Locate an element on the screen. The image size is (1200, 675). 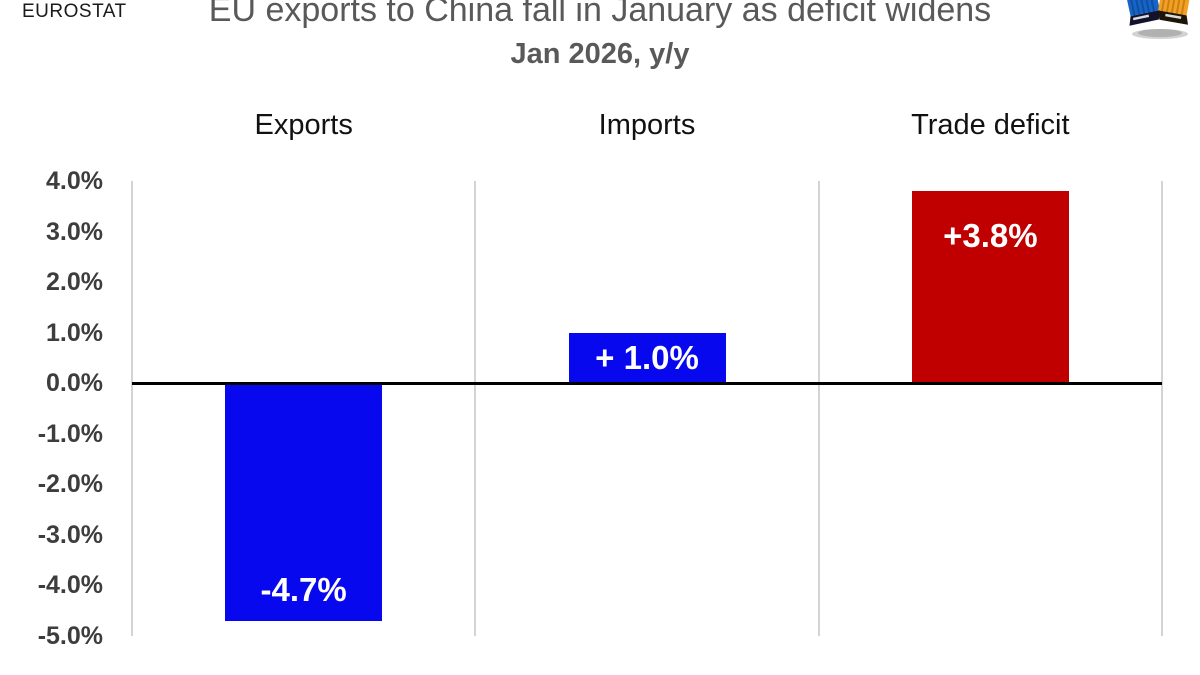
y-tick-label: 0.0% is located at coordinates (74, 383).